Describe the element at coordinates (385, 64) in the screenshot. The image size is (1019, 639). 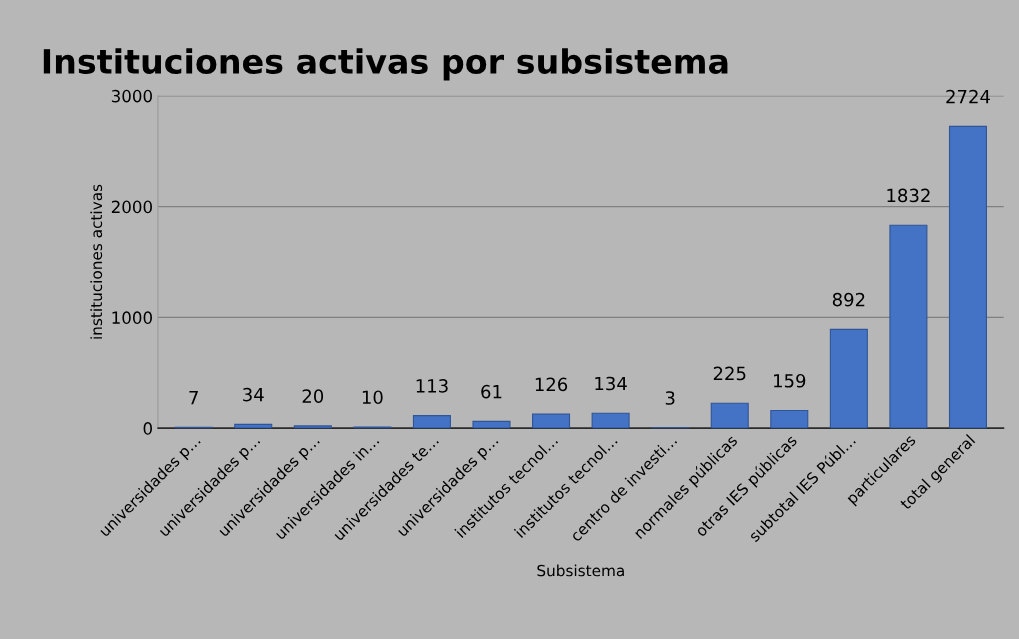
I see `chart-title: Instituciones activas por subsistema` at that location.